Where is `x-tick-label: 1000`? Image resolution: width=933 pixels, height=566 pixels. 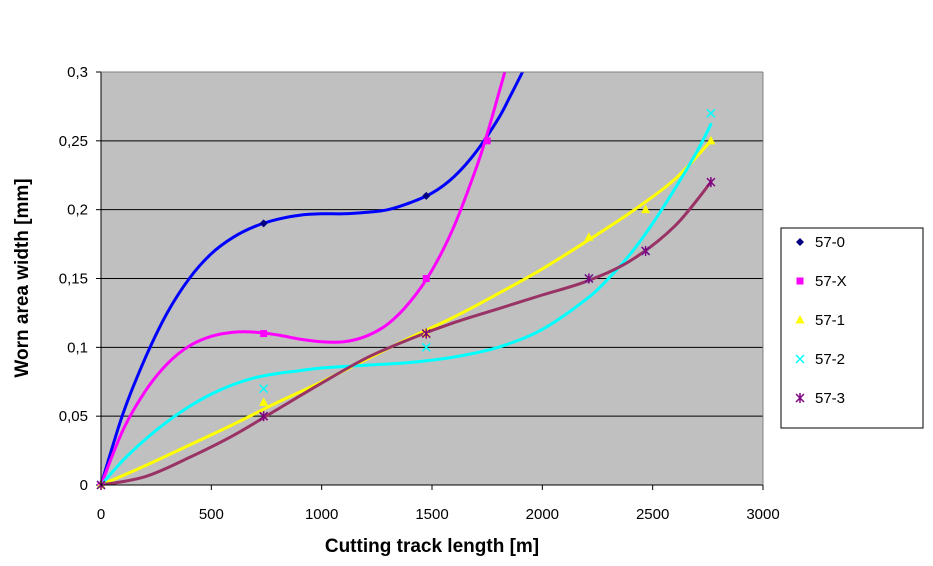
x-tick-label: 1000 is located at coordinates (321, 514).